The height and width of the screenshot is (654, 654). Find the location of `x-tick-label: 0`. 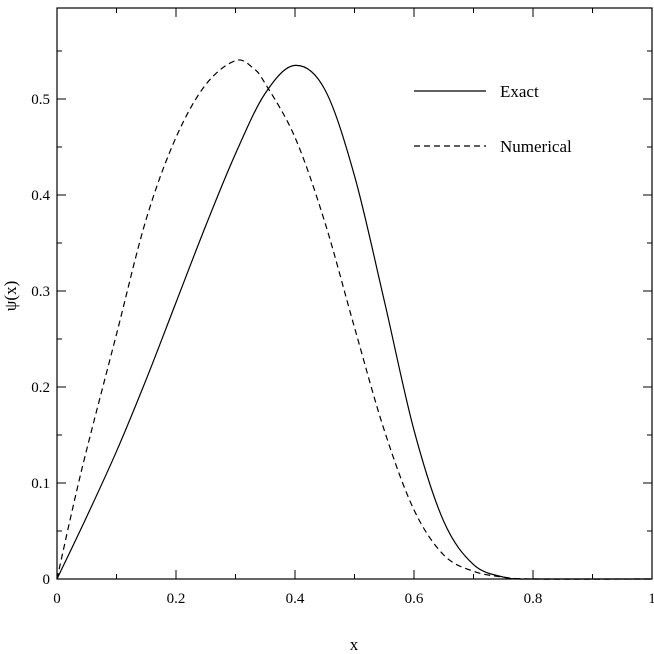

x-tick-label: 0 is located at coordinates (57, 599).